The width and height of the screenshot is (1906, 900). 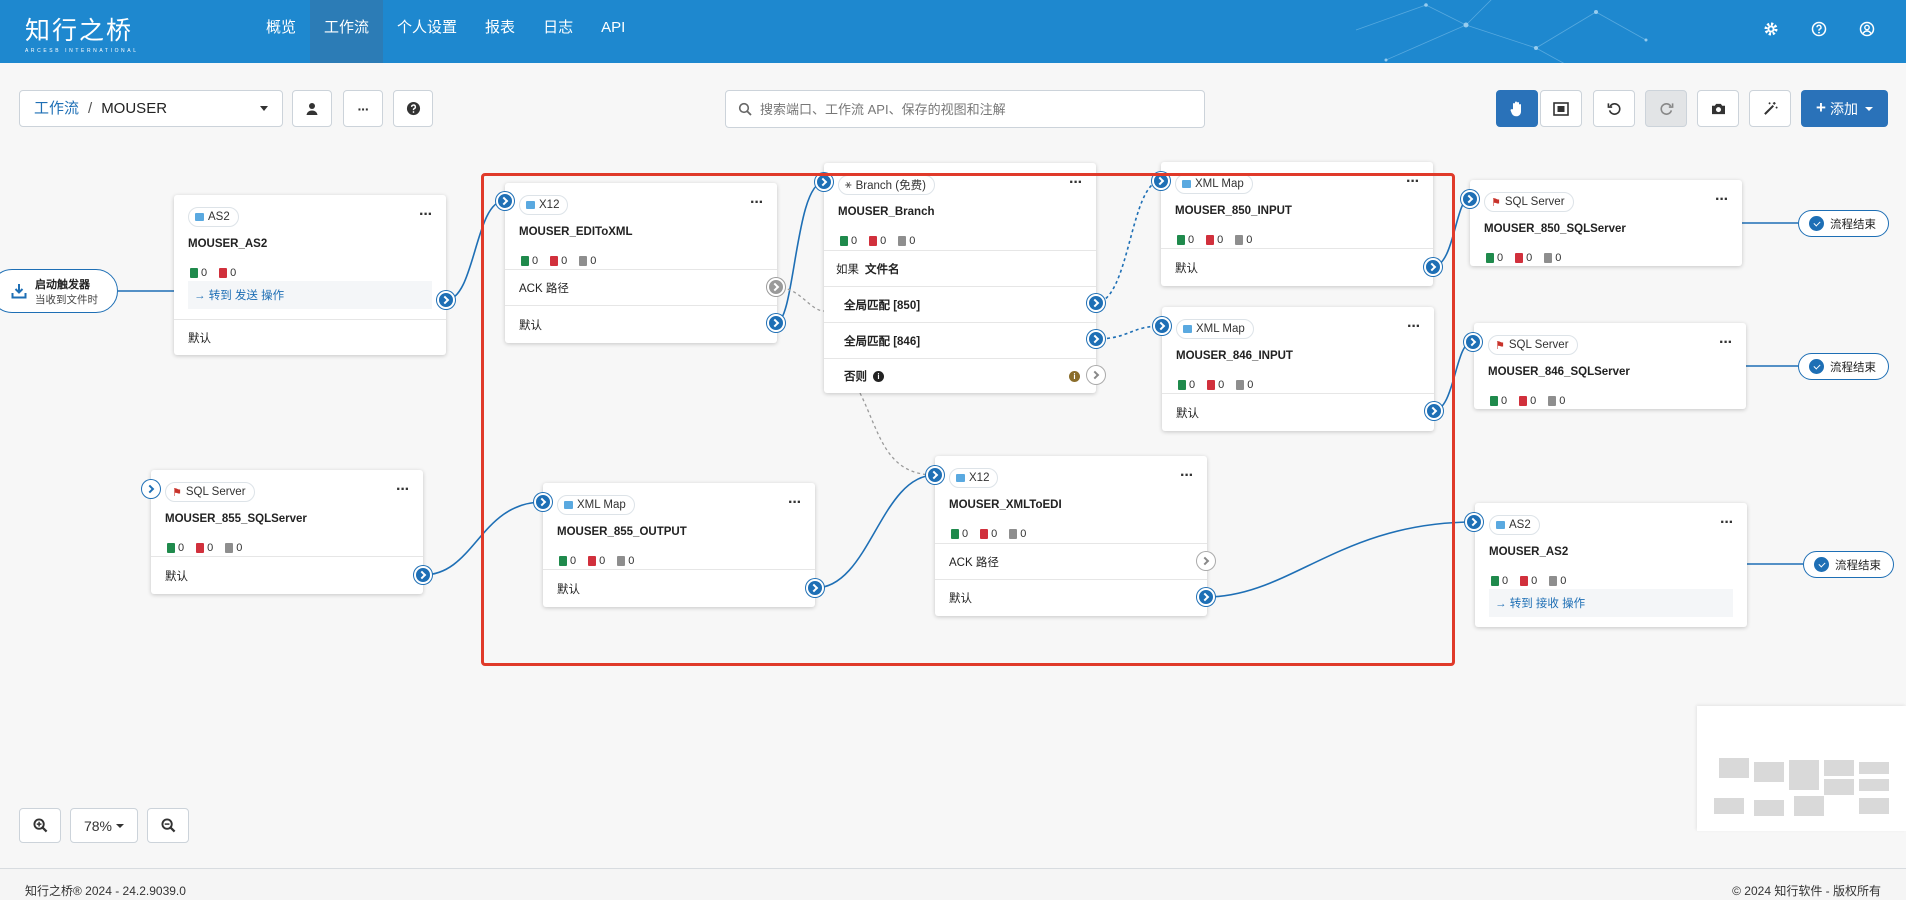 What do you see at coordinates (1770, 108) in the screenshot?
I see `auto-arrange-button` at bounding box center [1770, 108].